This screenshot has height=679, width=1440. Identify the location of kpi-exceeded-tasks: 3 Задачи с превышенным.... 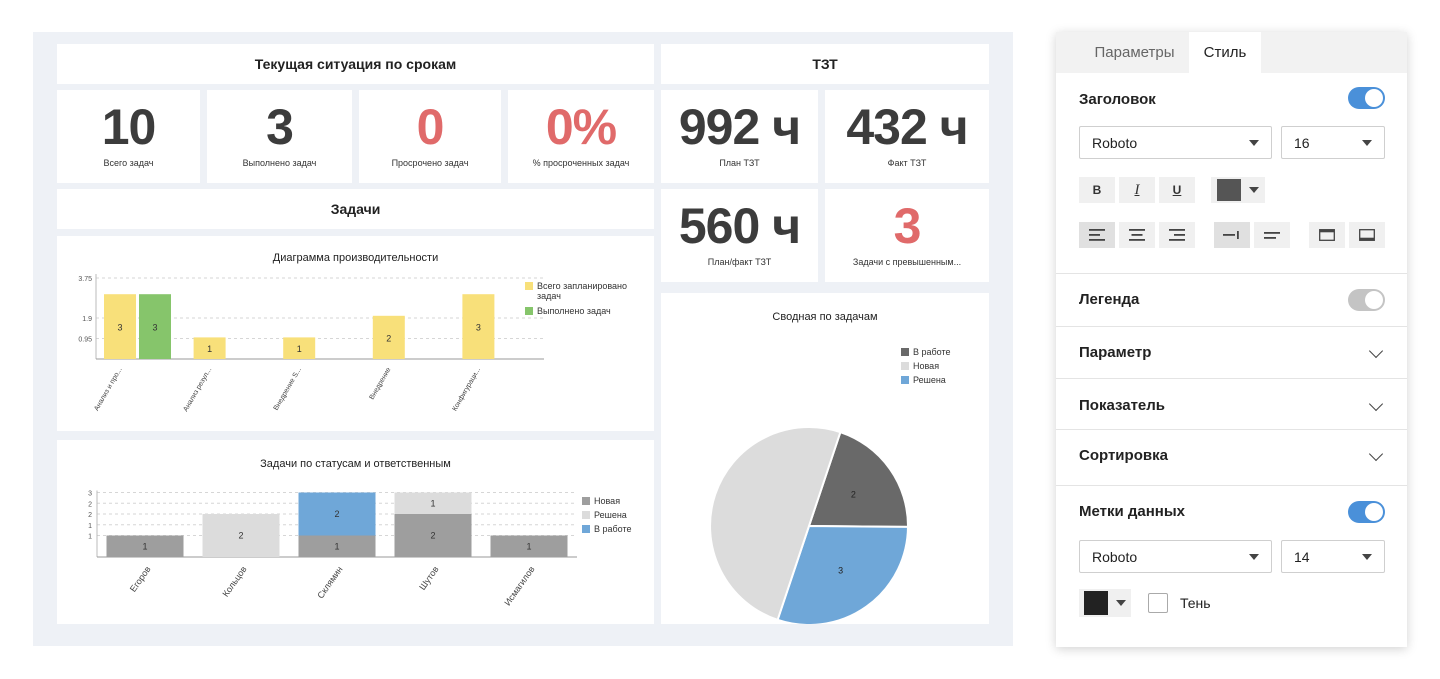
(907, 235).